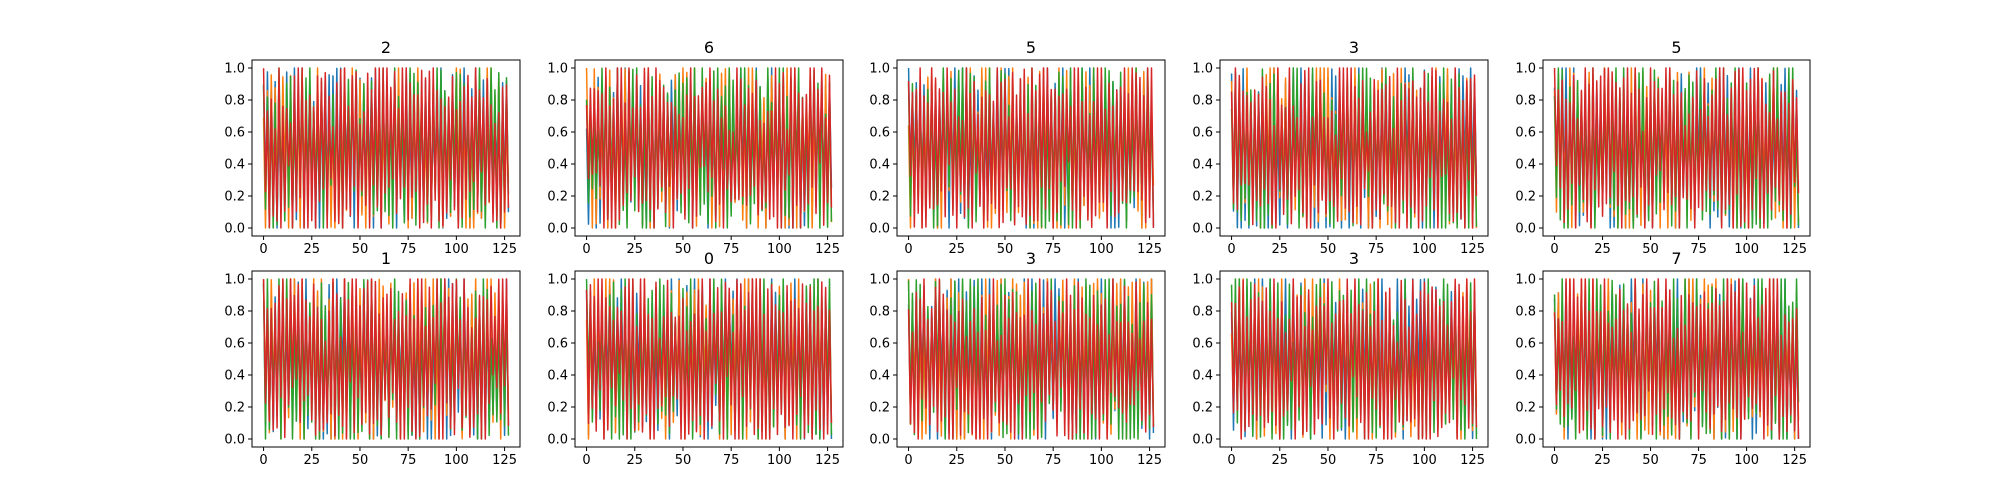  What do you see at coordinates (1676, 258) in the screenshot?
I see `subplot-title: 7` at bounding box center [1676, 258].